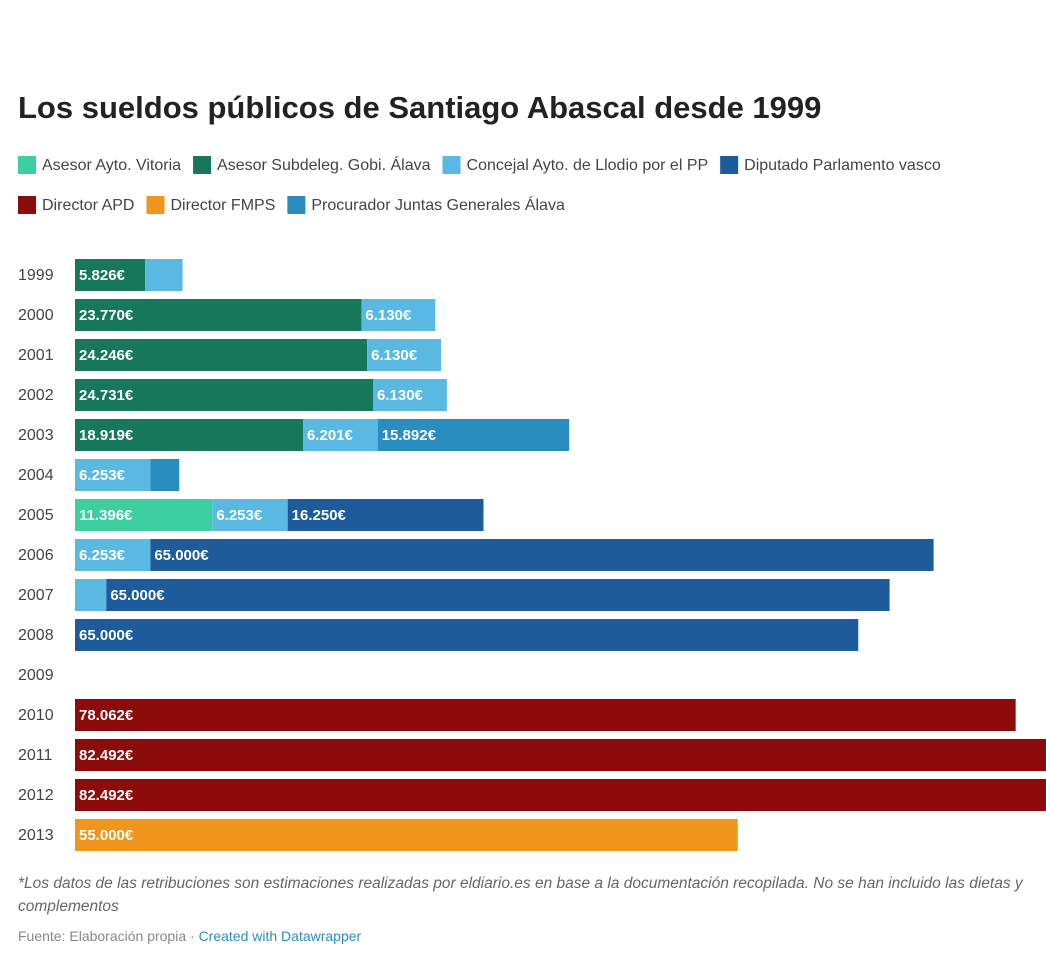 The width and height of the screenshot is (1046, 960). I want to click on legend-label: Procurador Juntas Generales Álava, so click(438, 204).